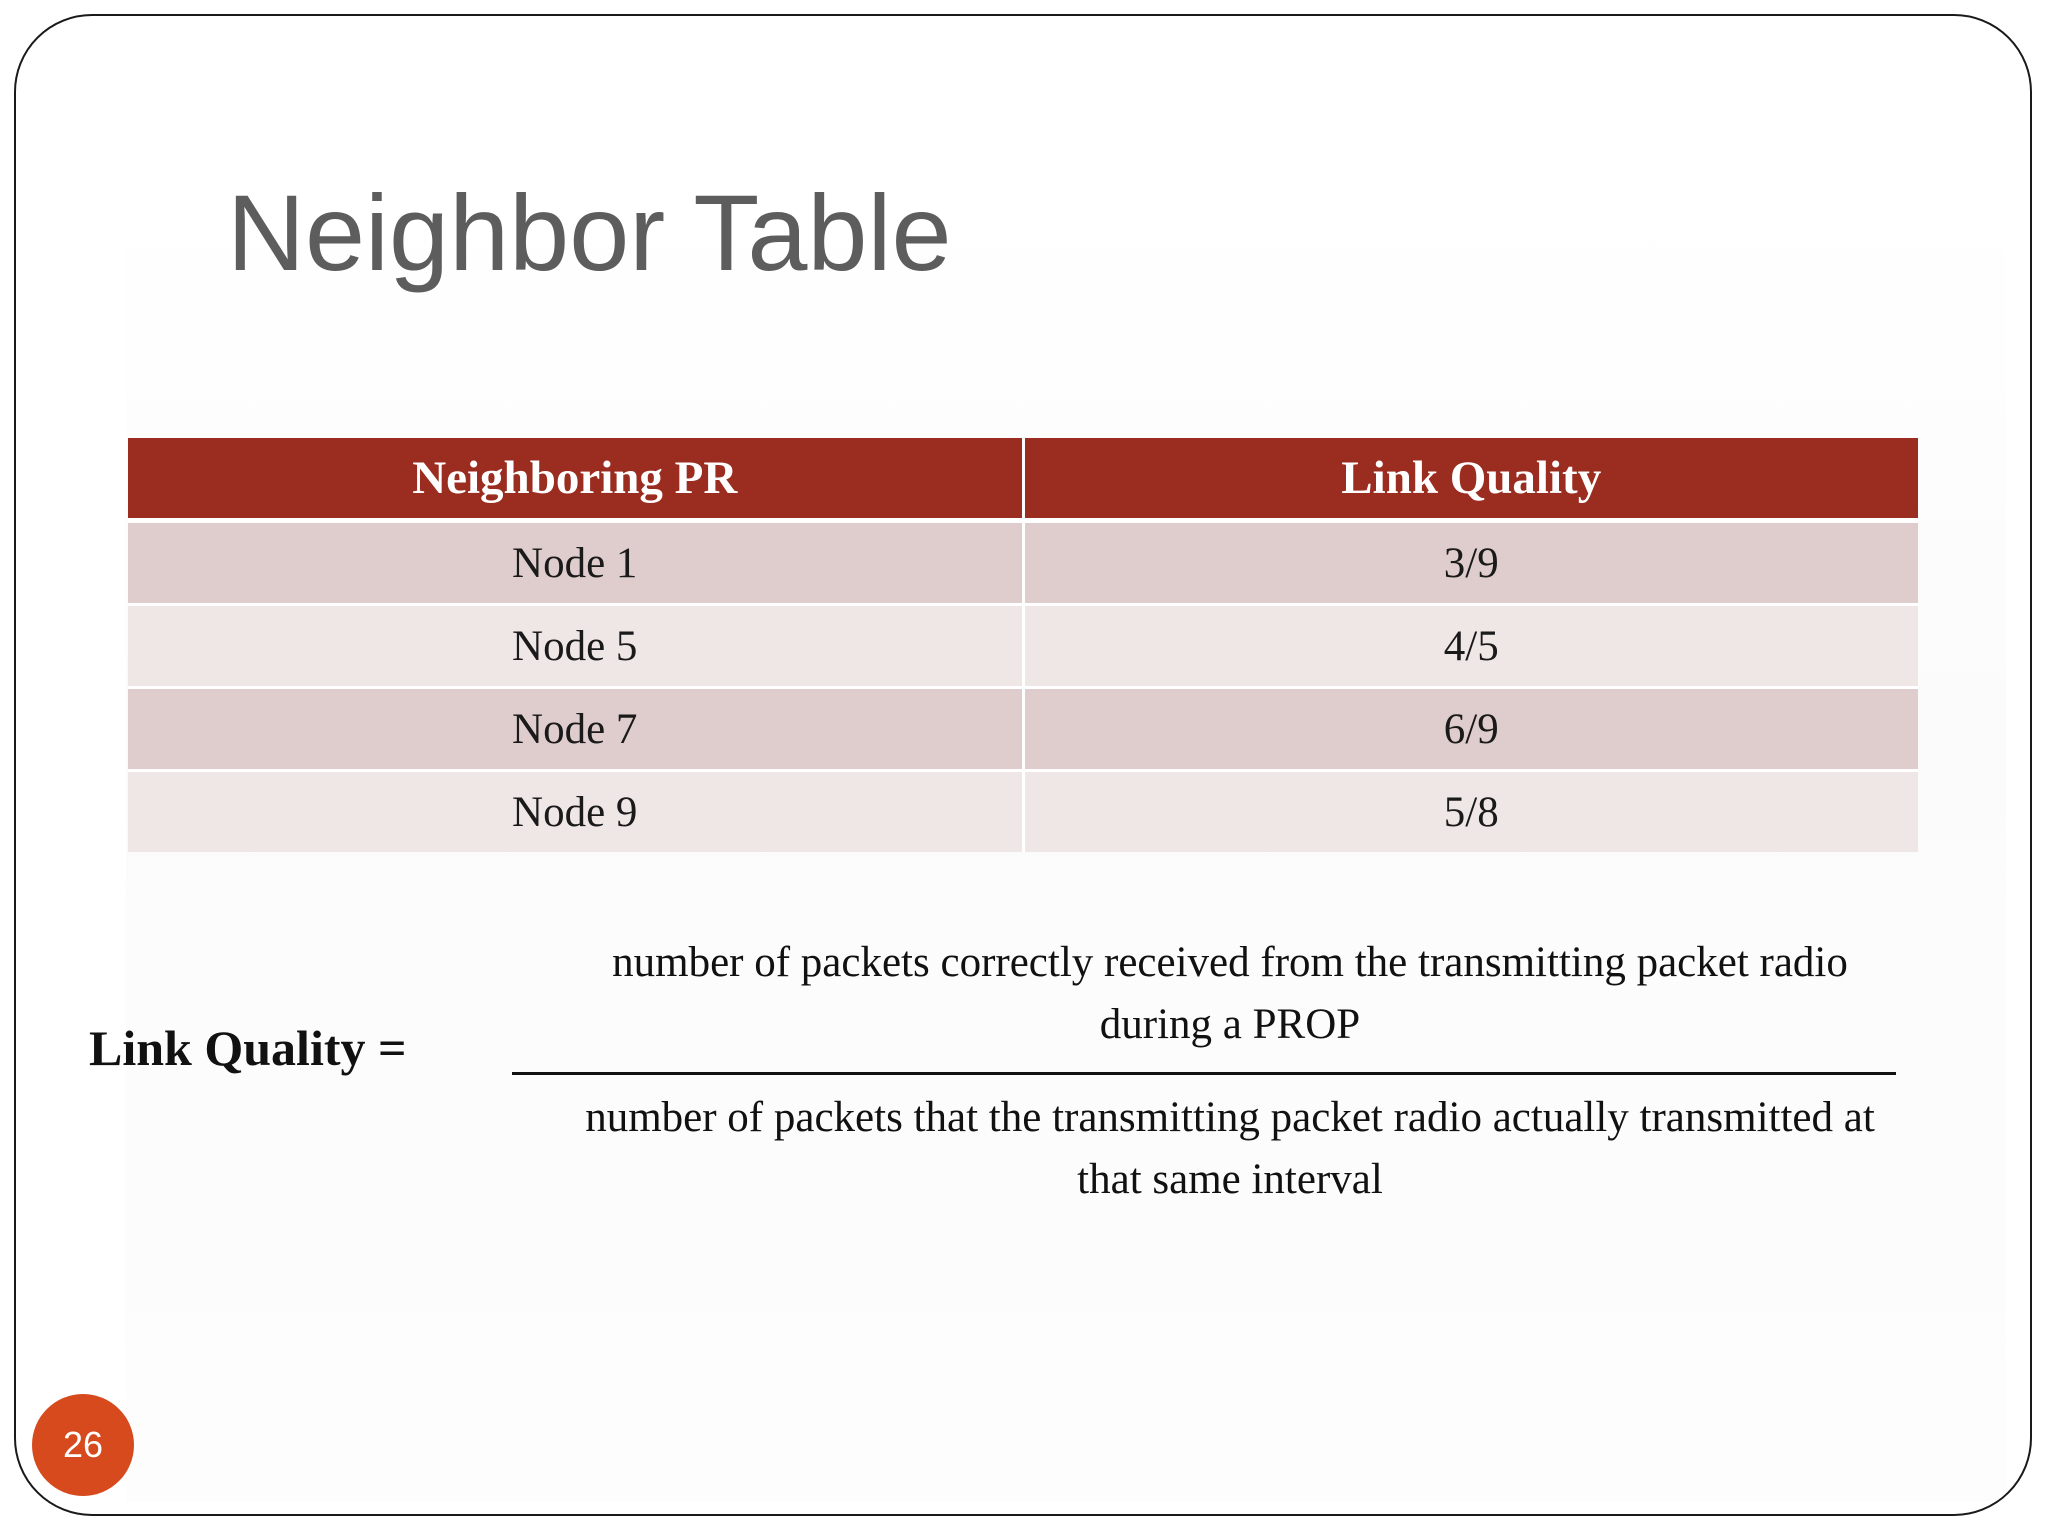 The height and width of the screenshot is (1536, 2048). Describe the element at coordinates (1469, 562) in the screenshot. I see `link-quality-cell: 3/9` at that location.